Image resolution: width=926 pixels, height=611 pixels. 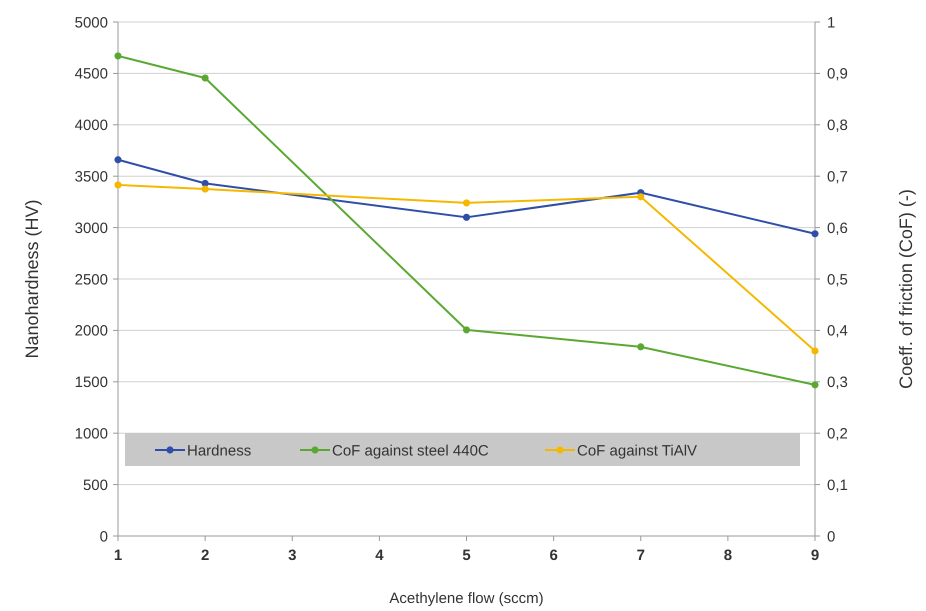 What do you see at coordinates (91, 177) in the screenshot?
I see `y-tick-label: 3500` at bounding box center [91, 177].